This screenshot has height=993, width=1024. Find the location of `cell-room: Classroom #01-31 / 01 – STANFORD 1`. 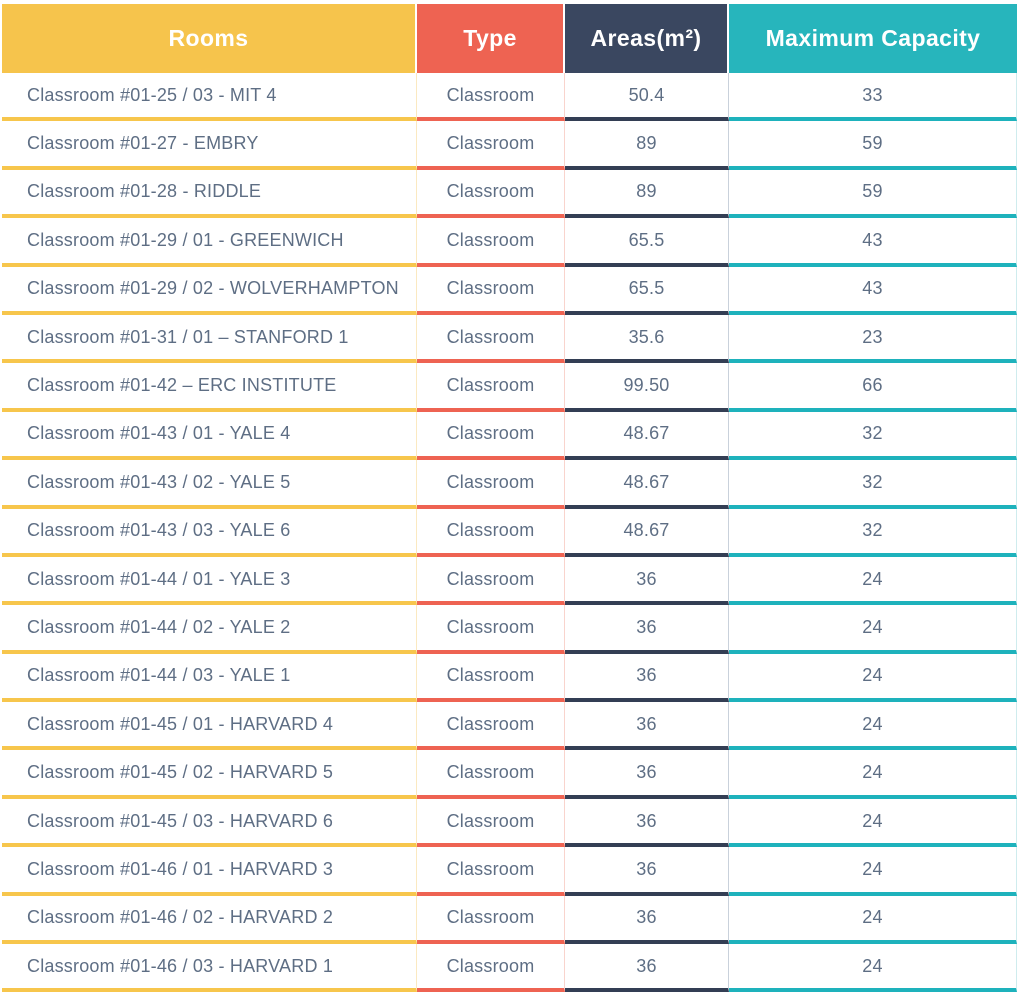

cell-room: Classroom #01-31 / 01 – STANFORD 1 is located at coordinates (209, 339).